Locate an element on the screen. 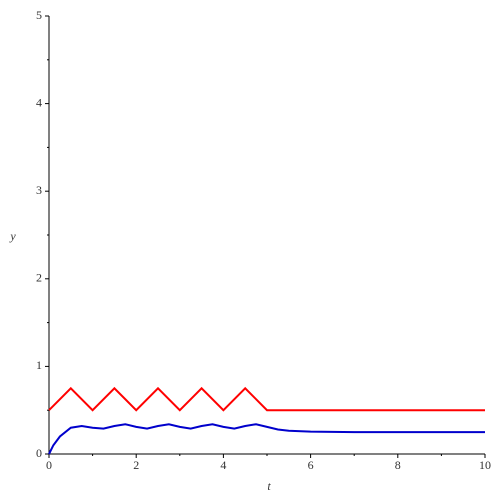 Image resolution: width=500 pixels, height=500 pixels. x-tick-label: 6 is located at coordinates (311, 465).